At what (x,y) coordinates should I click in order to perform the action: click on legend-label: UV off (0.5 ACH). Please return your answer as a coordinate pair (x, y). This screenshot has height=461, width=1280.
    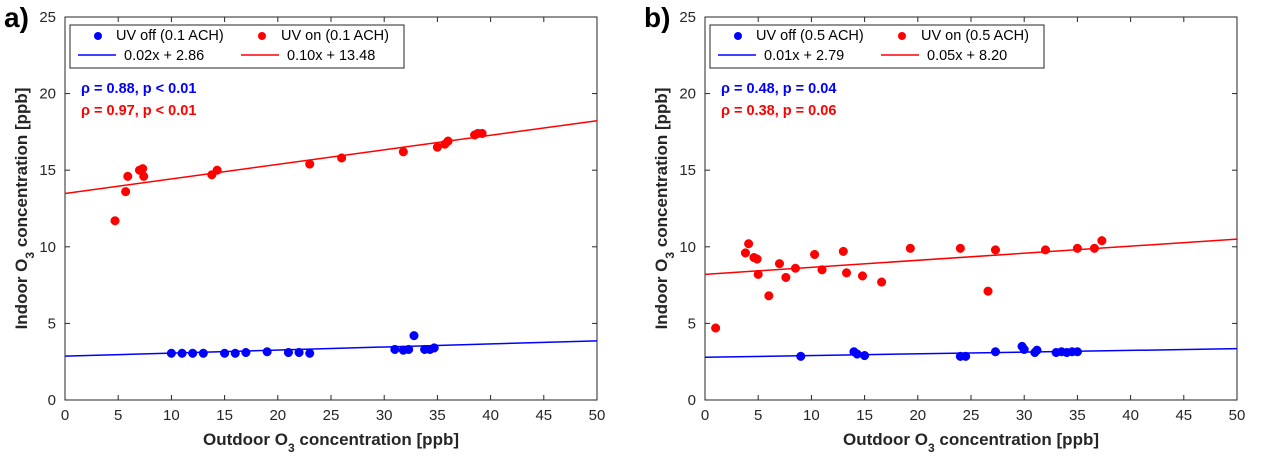
    Looking at the image, I should click on (810, 36).